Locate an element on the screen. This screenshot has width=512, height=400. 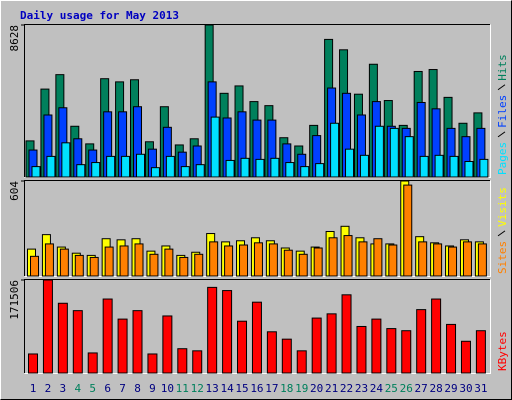
x-tick-label: 16 is located at coordinates (256, 388).